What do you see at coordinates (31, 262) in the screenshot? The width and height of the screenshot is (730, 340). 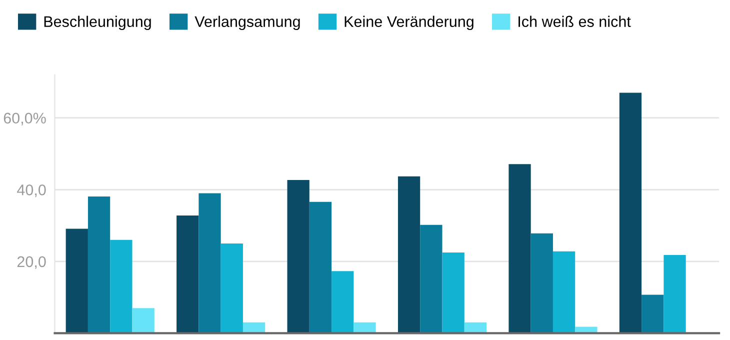 I see `y-tick-label: 20,0` at bounding box center [31, 262].